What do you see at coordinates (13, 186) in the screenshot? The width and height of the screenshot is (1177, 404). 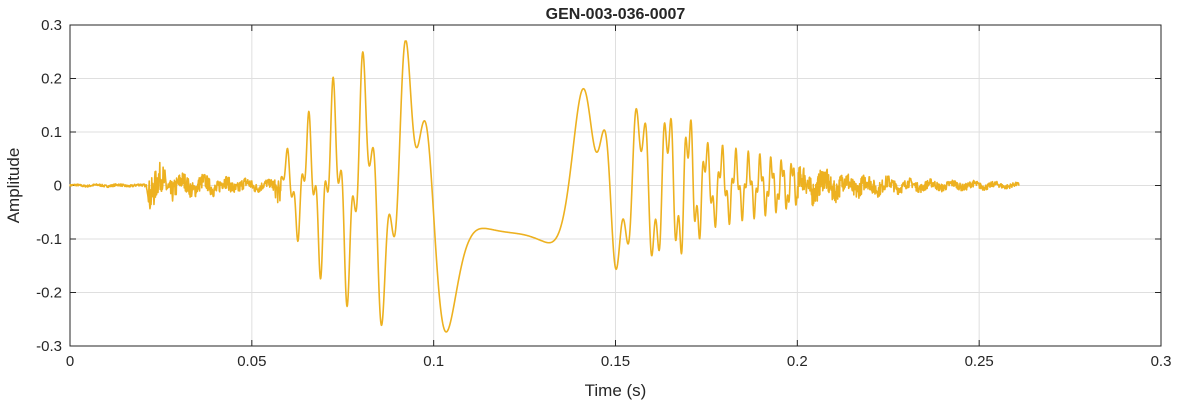 I see `y-axis-label: Amplitude` at bounding box center [13, 186].